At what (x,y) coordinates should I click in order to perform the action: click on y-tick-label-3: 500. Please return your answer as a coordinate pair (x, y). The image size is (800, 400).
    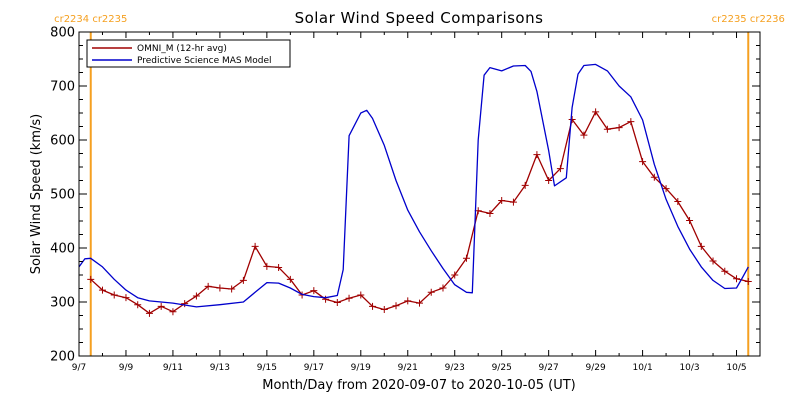
    Looking at the image, I should click on (62, 195).